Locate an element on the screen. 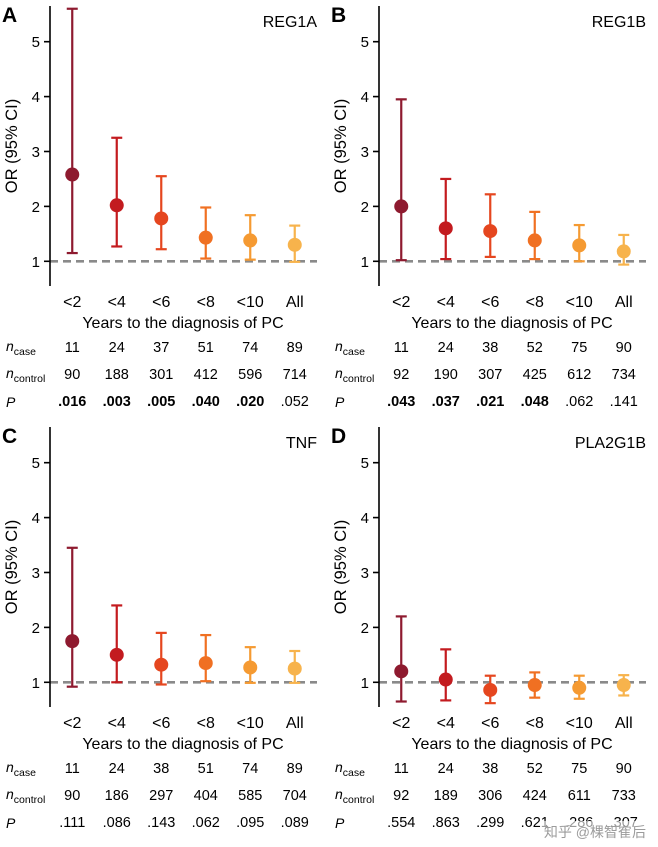 The width and height of the screenshot is (658, 847). gene-label: REG1B is located at coordinates (619, 22).